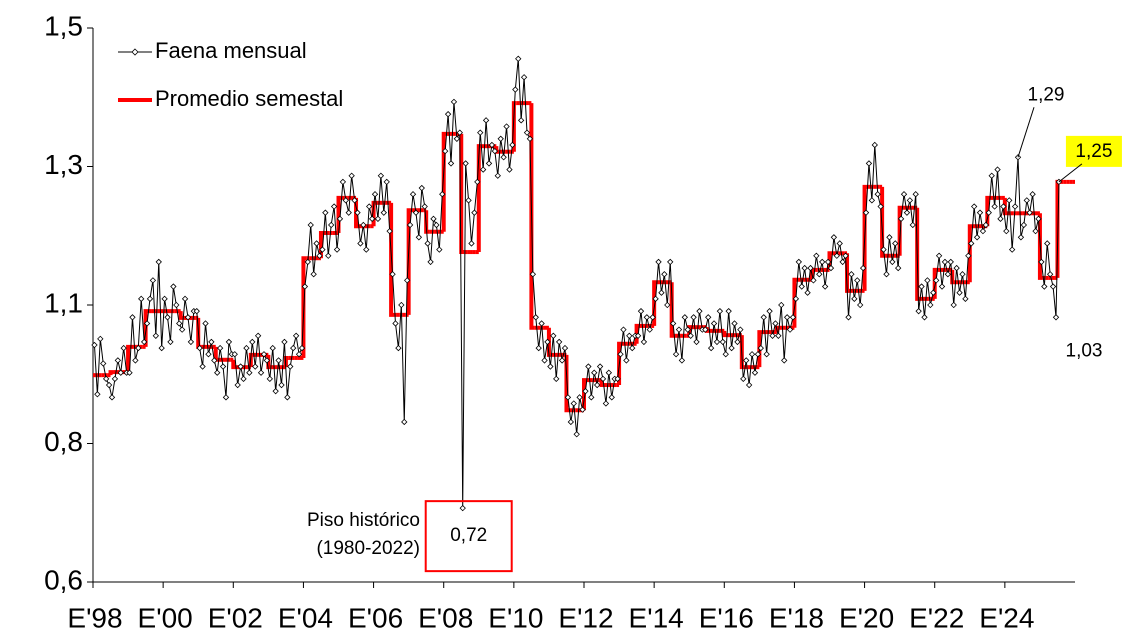  I want to click on x-tick-label: E'24, so click(1006, 617).